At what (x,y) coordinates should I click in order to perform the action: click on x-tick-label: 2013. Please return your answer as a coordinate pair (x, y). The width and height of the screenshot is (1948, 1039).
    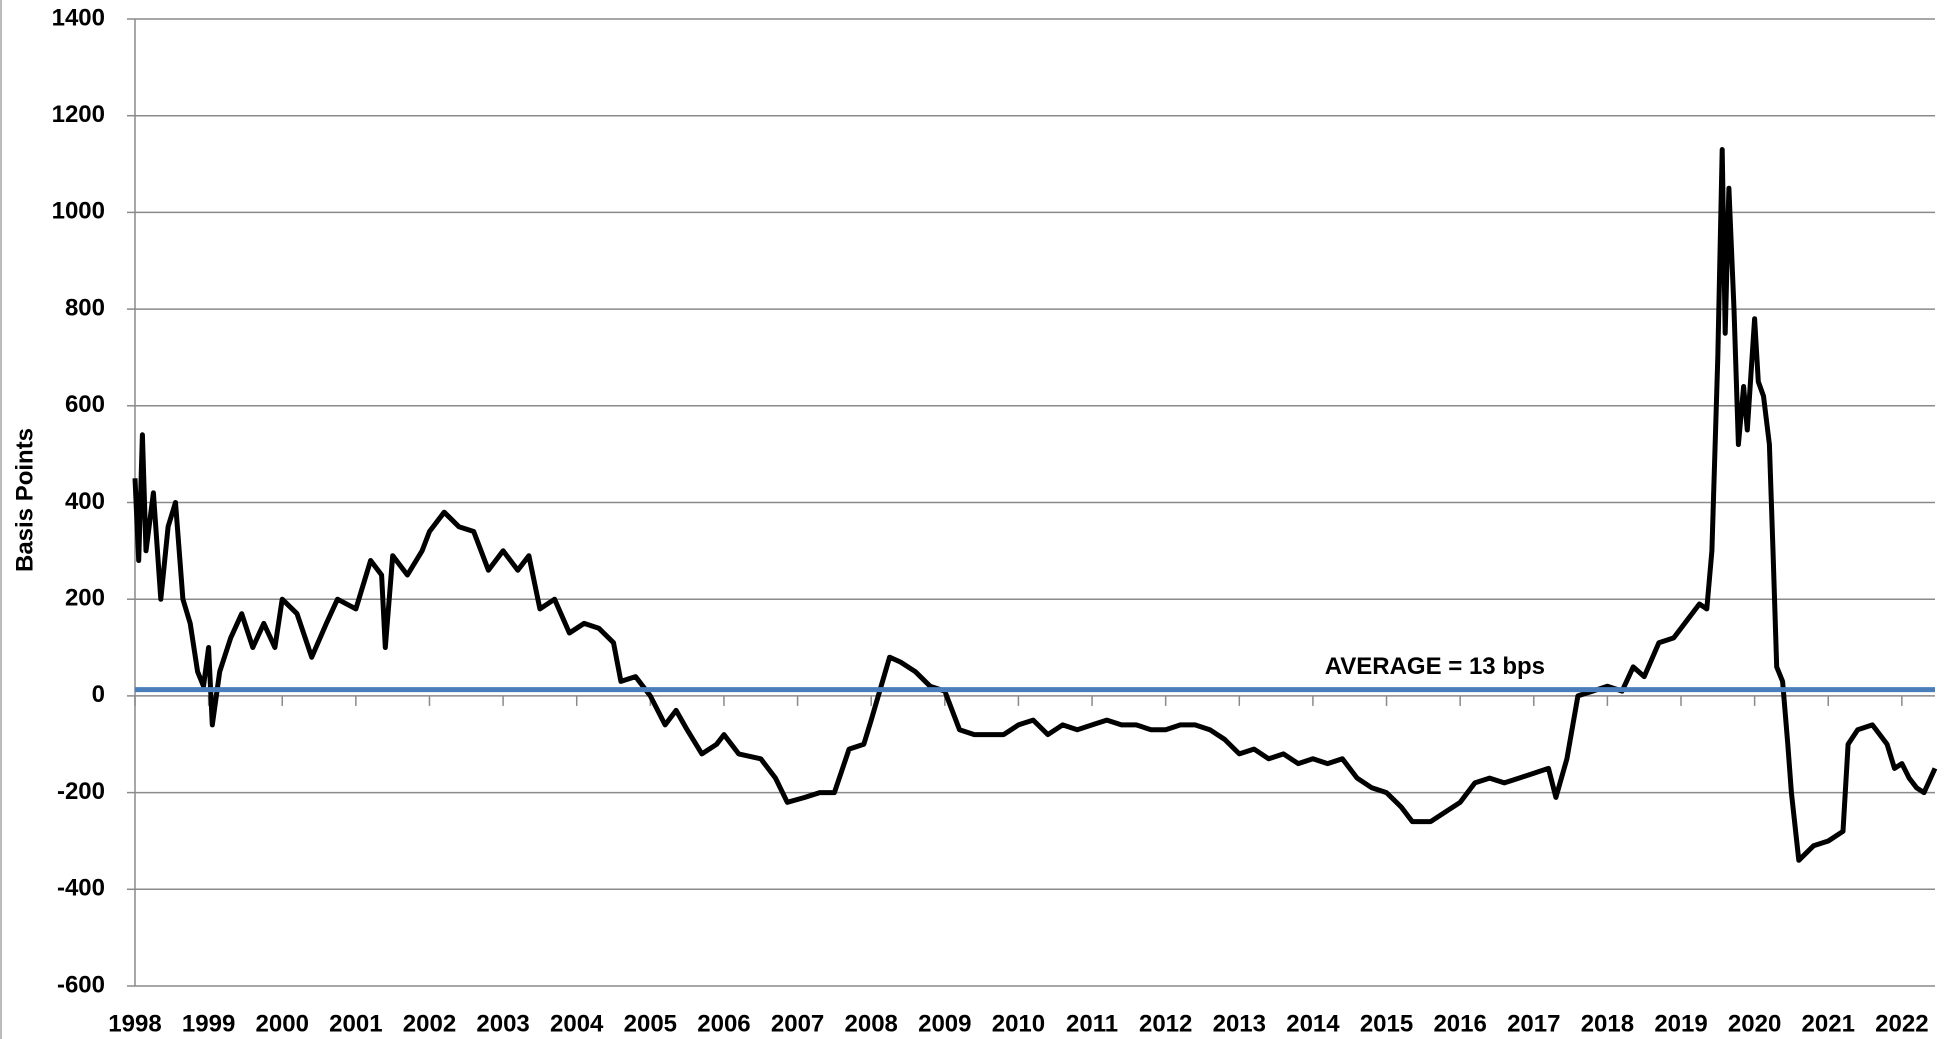
    Looking at the image, I should click on (1239, 1023).